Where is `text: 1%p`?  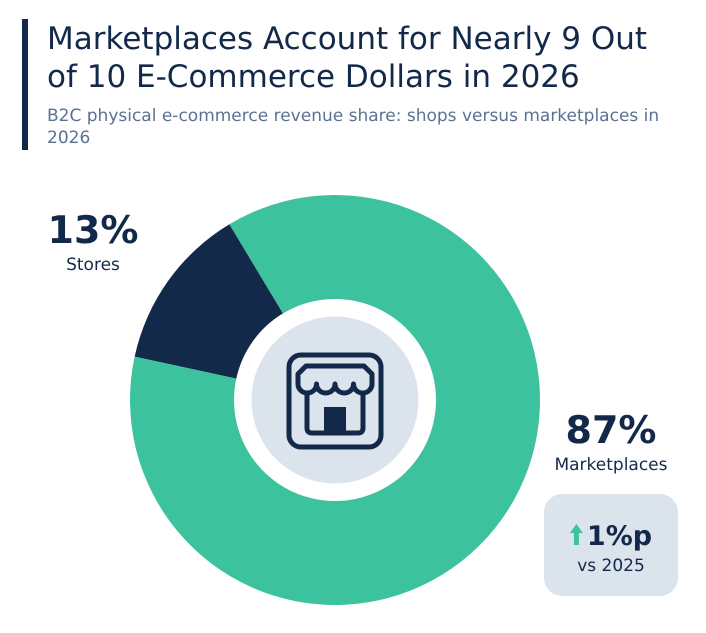 text: 1%p is located at coordinates (619, 536).